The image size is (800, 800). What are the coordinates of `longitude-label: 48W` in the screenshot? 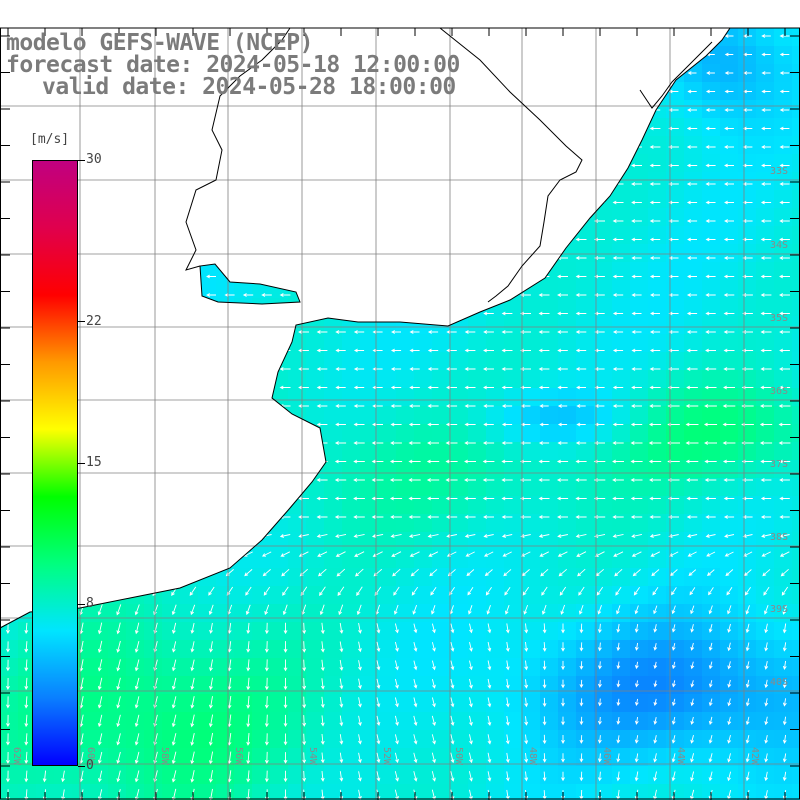 It's located at (532, 756).